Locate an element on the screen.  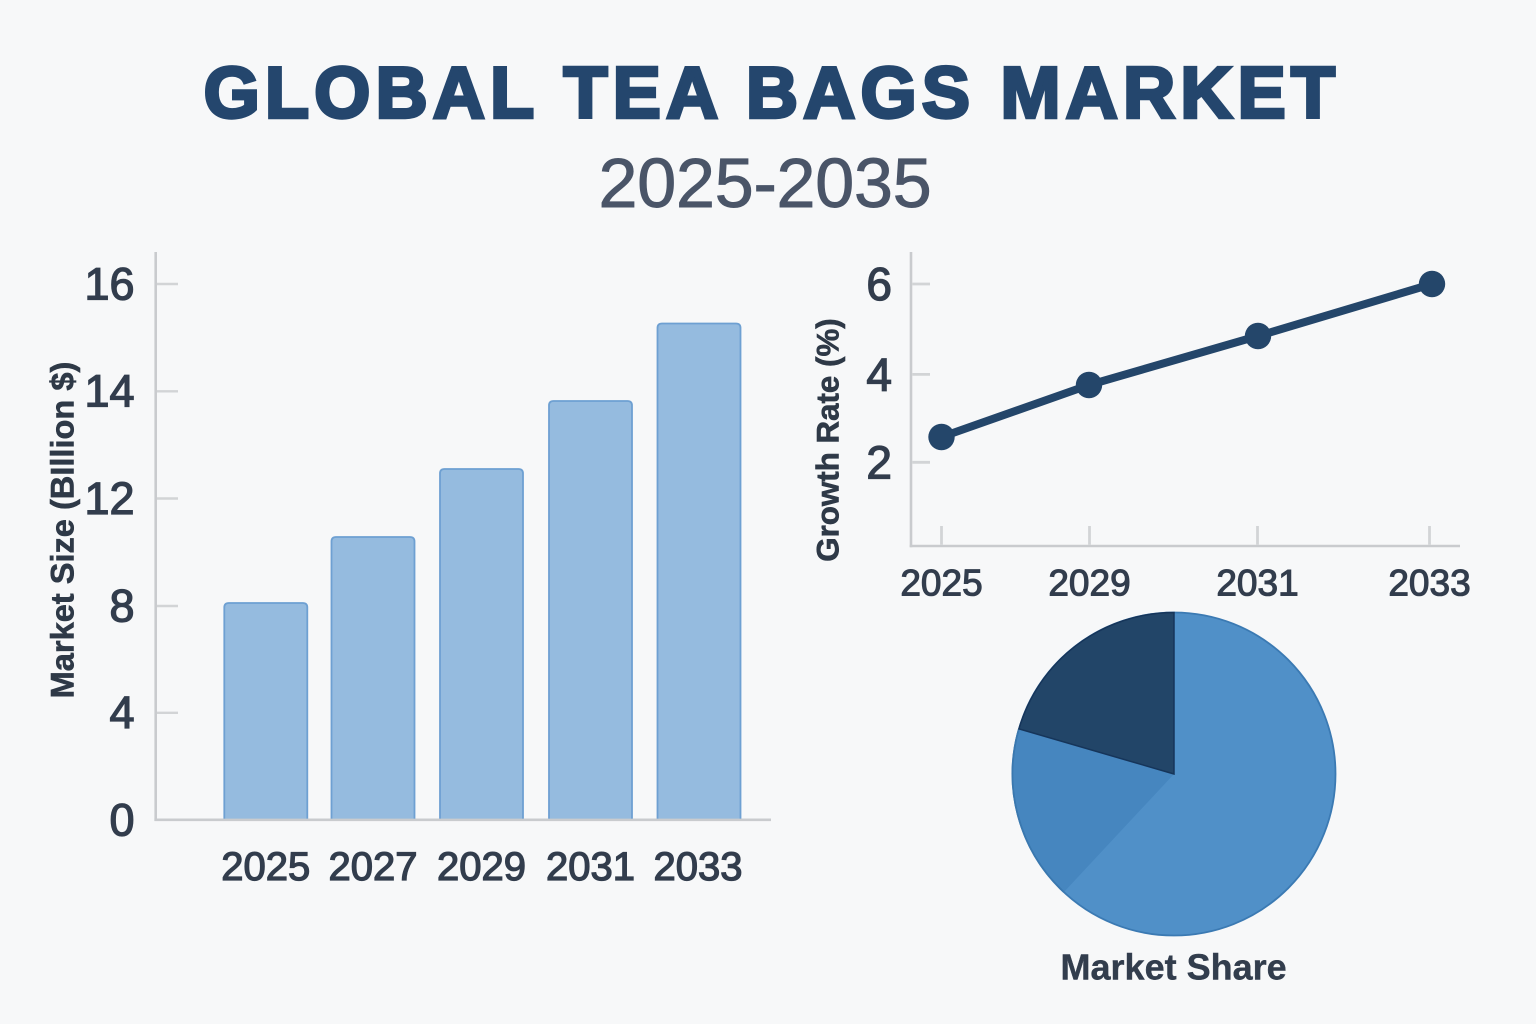
svg-text: 0 is located at coordinates (121, 820).